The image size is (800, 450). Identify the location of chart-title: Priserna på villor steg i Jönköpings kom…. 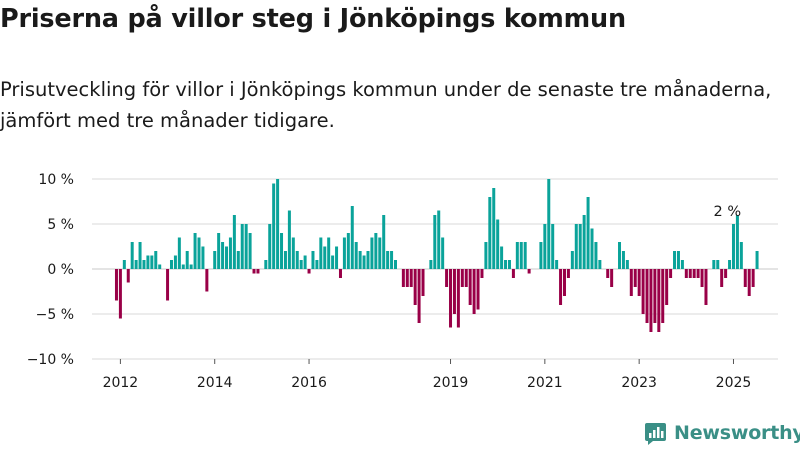
(313, 19).